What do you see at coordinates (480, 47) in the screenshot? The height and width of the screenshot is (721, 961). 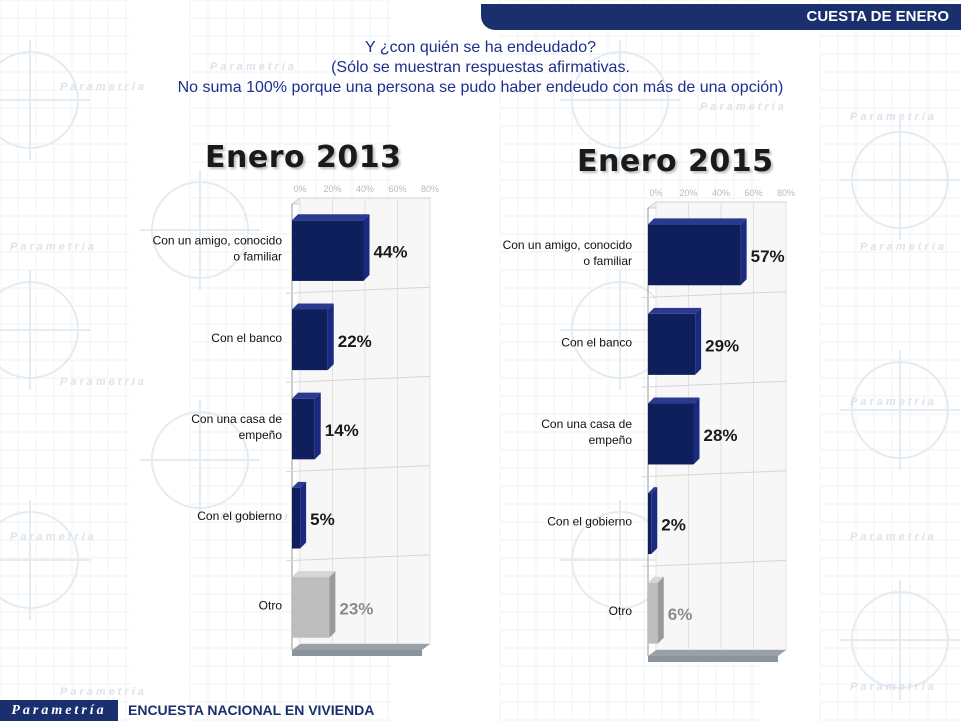 I see `subtitle-line-1: Y ¿con quién se ha endeudado?` at bounding box center [480, 47].